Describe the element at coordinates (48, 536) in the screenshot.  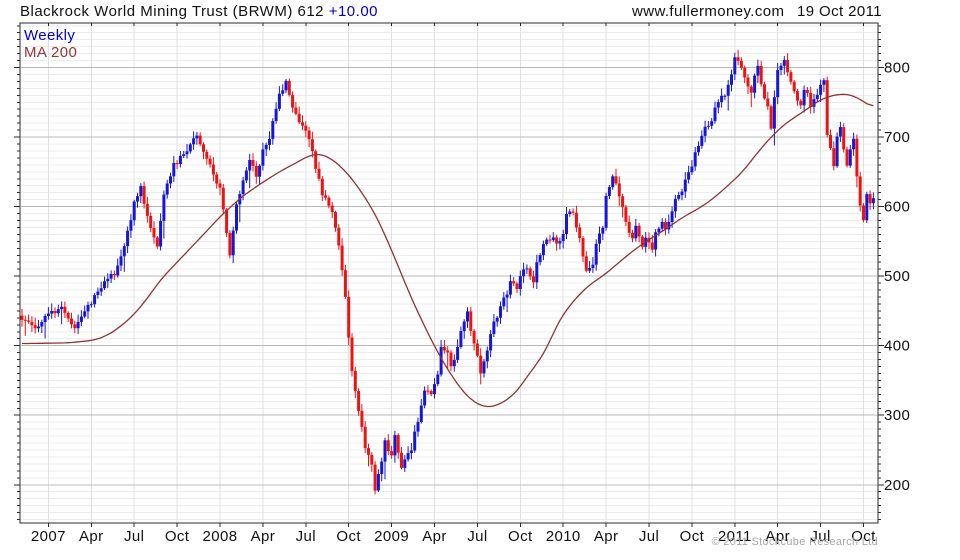
I see `x-axis-label: 2007` at that location.